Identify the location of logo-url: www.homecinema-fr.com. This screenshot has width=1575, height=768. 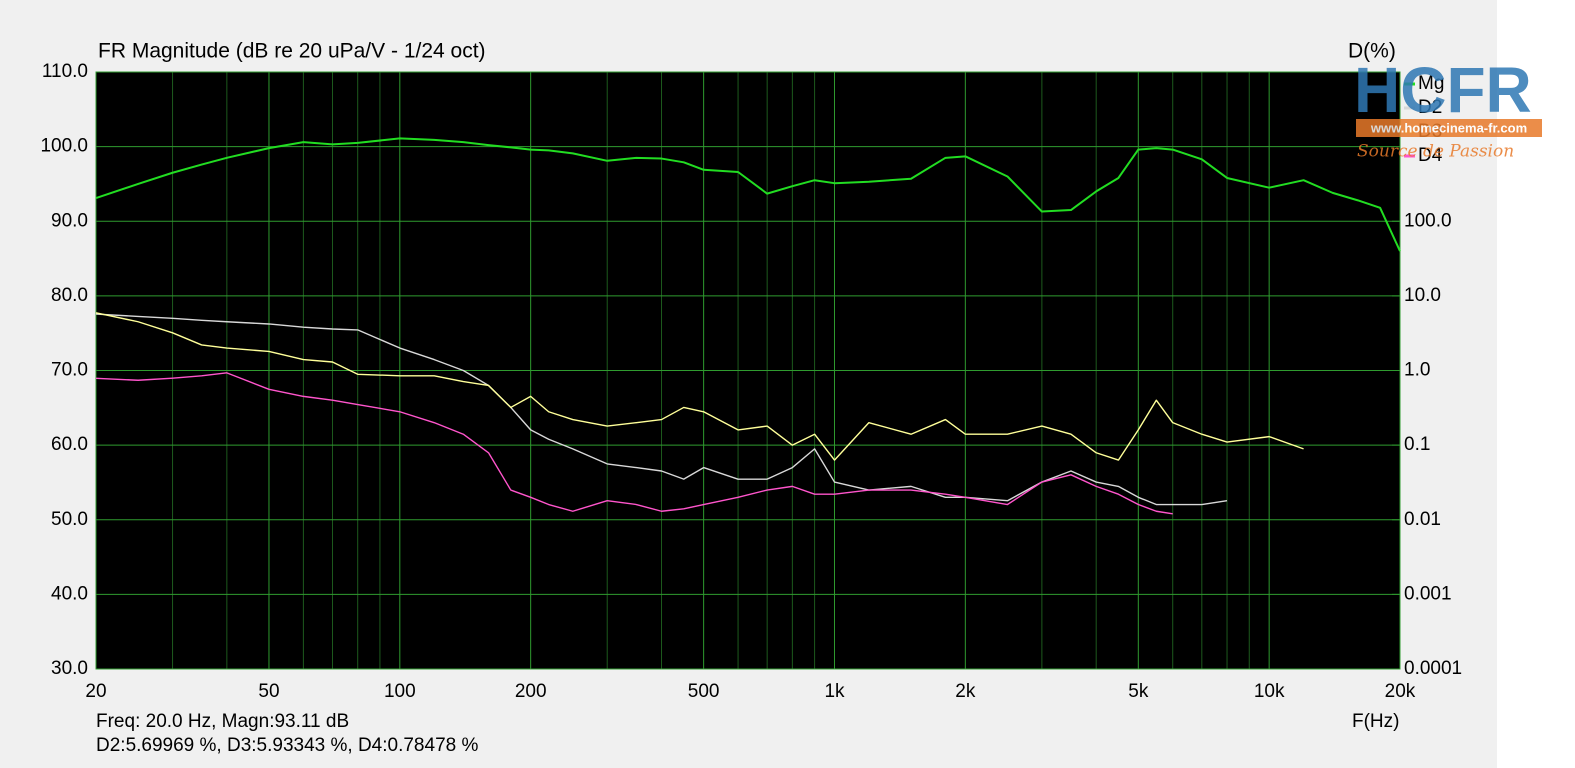
(1448, 127).